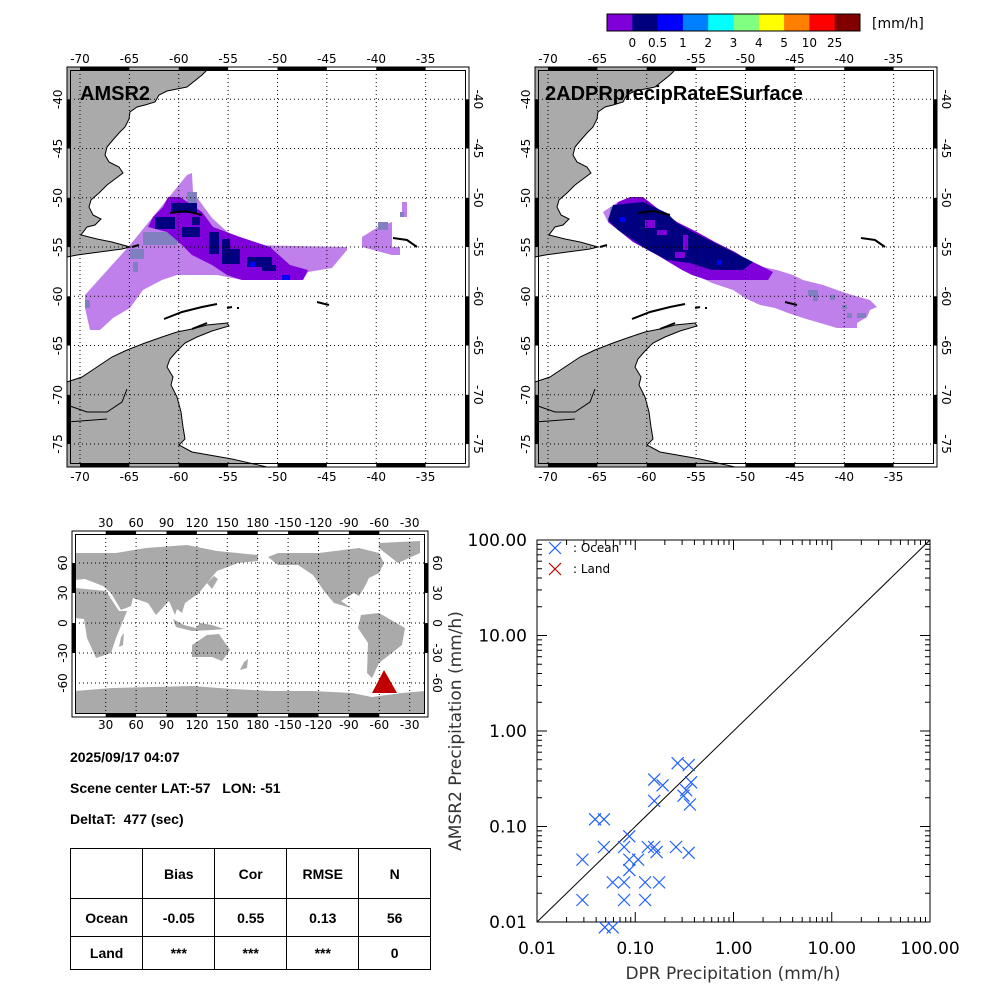 This screenshot has height=1000, width=1000. I want to click on lon-tick-label: -50, so click(278, 477).